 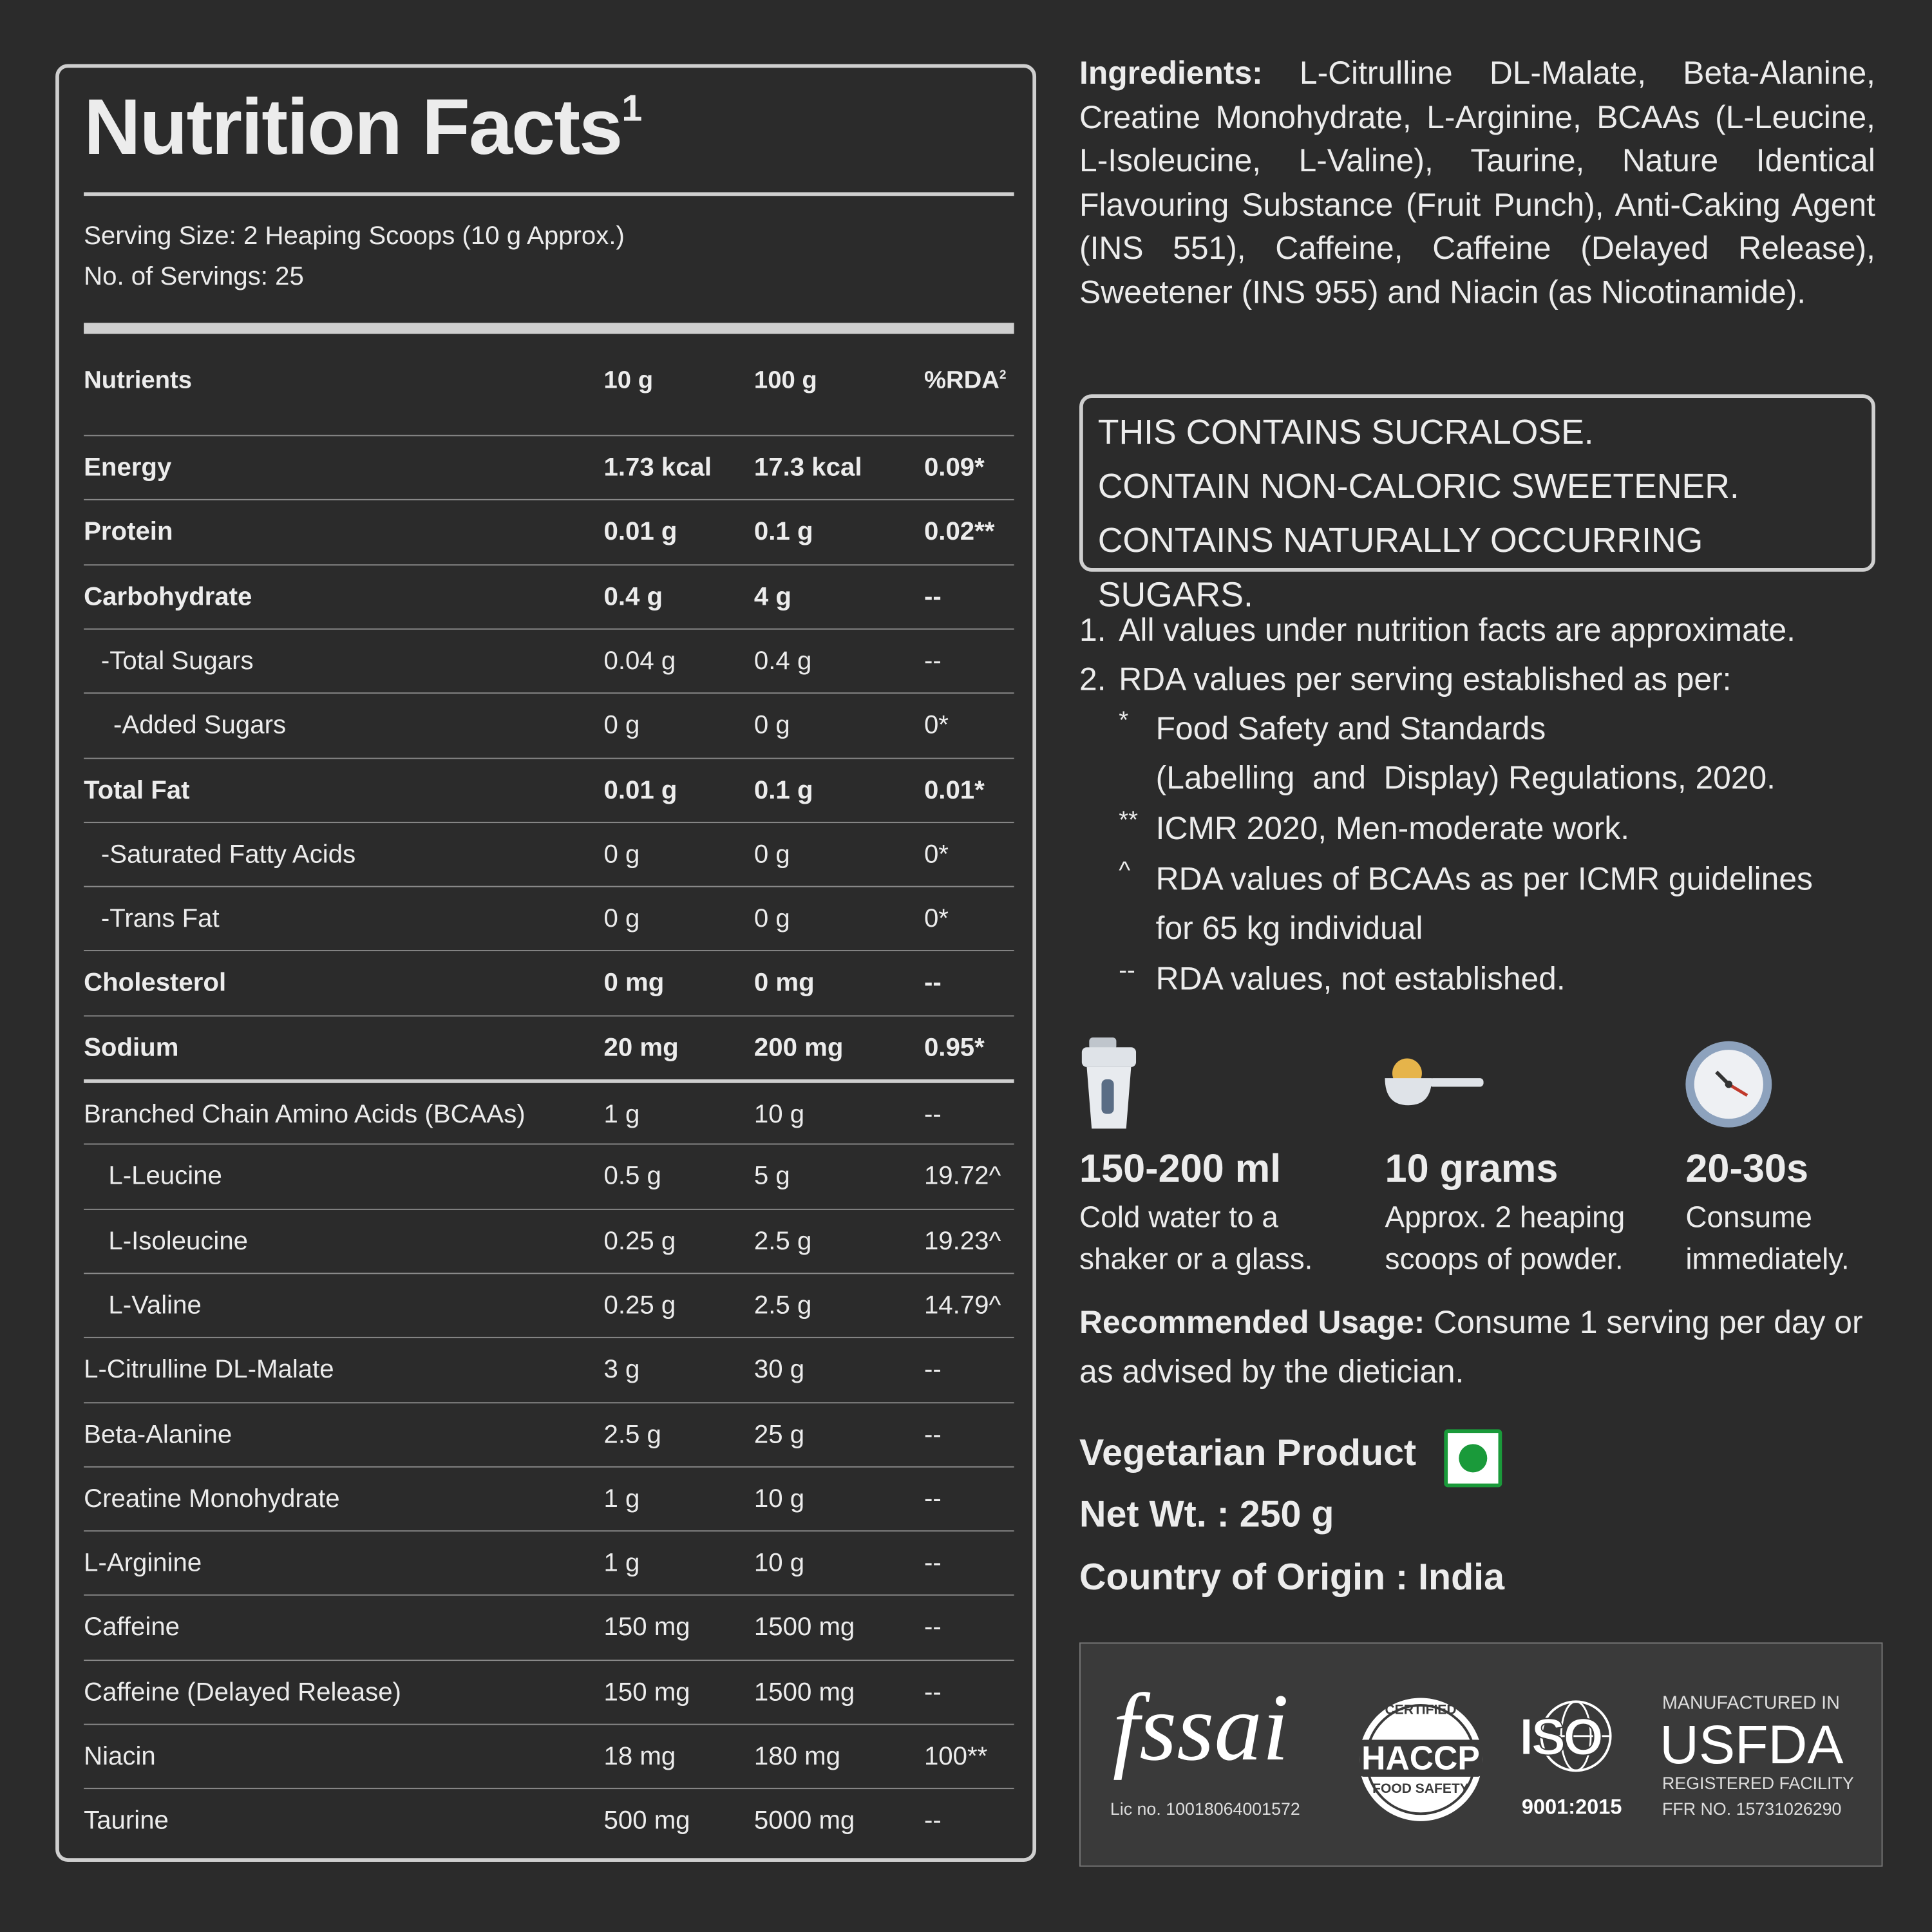 What do you see at coordinates (549, 918) in the screenshot?
I see `table-row: -Trans Fat 0 g 0 g 0*` at bounding box center [549, 918].